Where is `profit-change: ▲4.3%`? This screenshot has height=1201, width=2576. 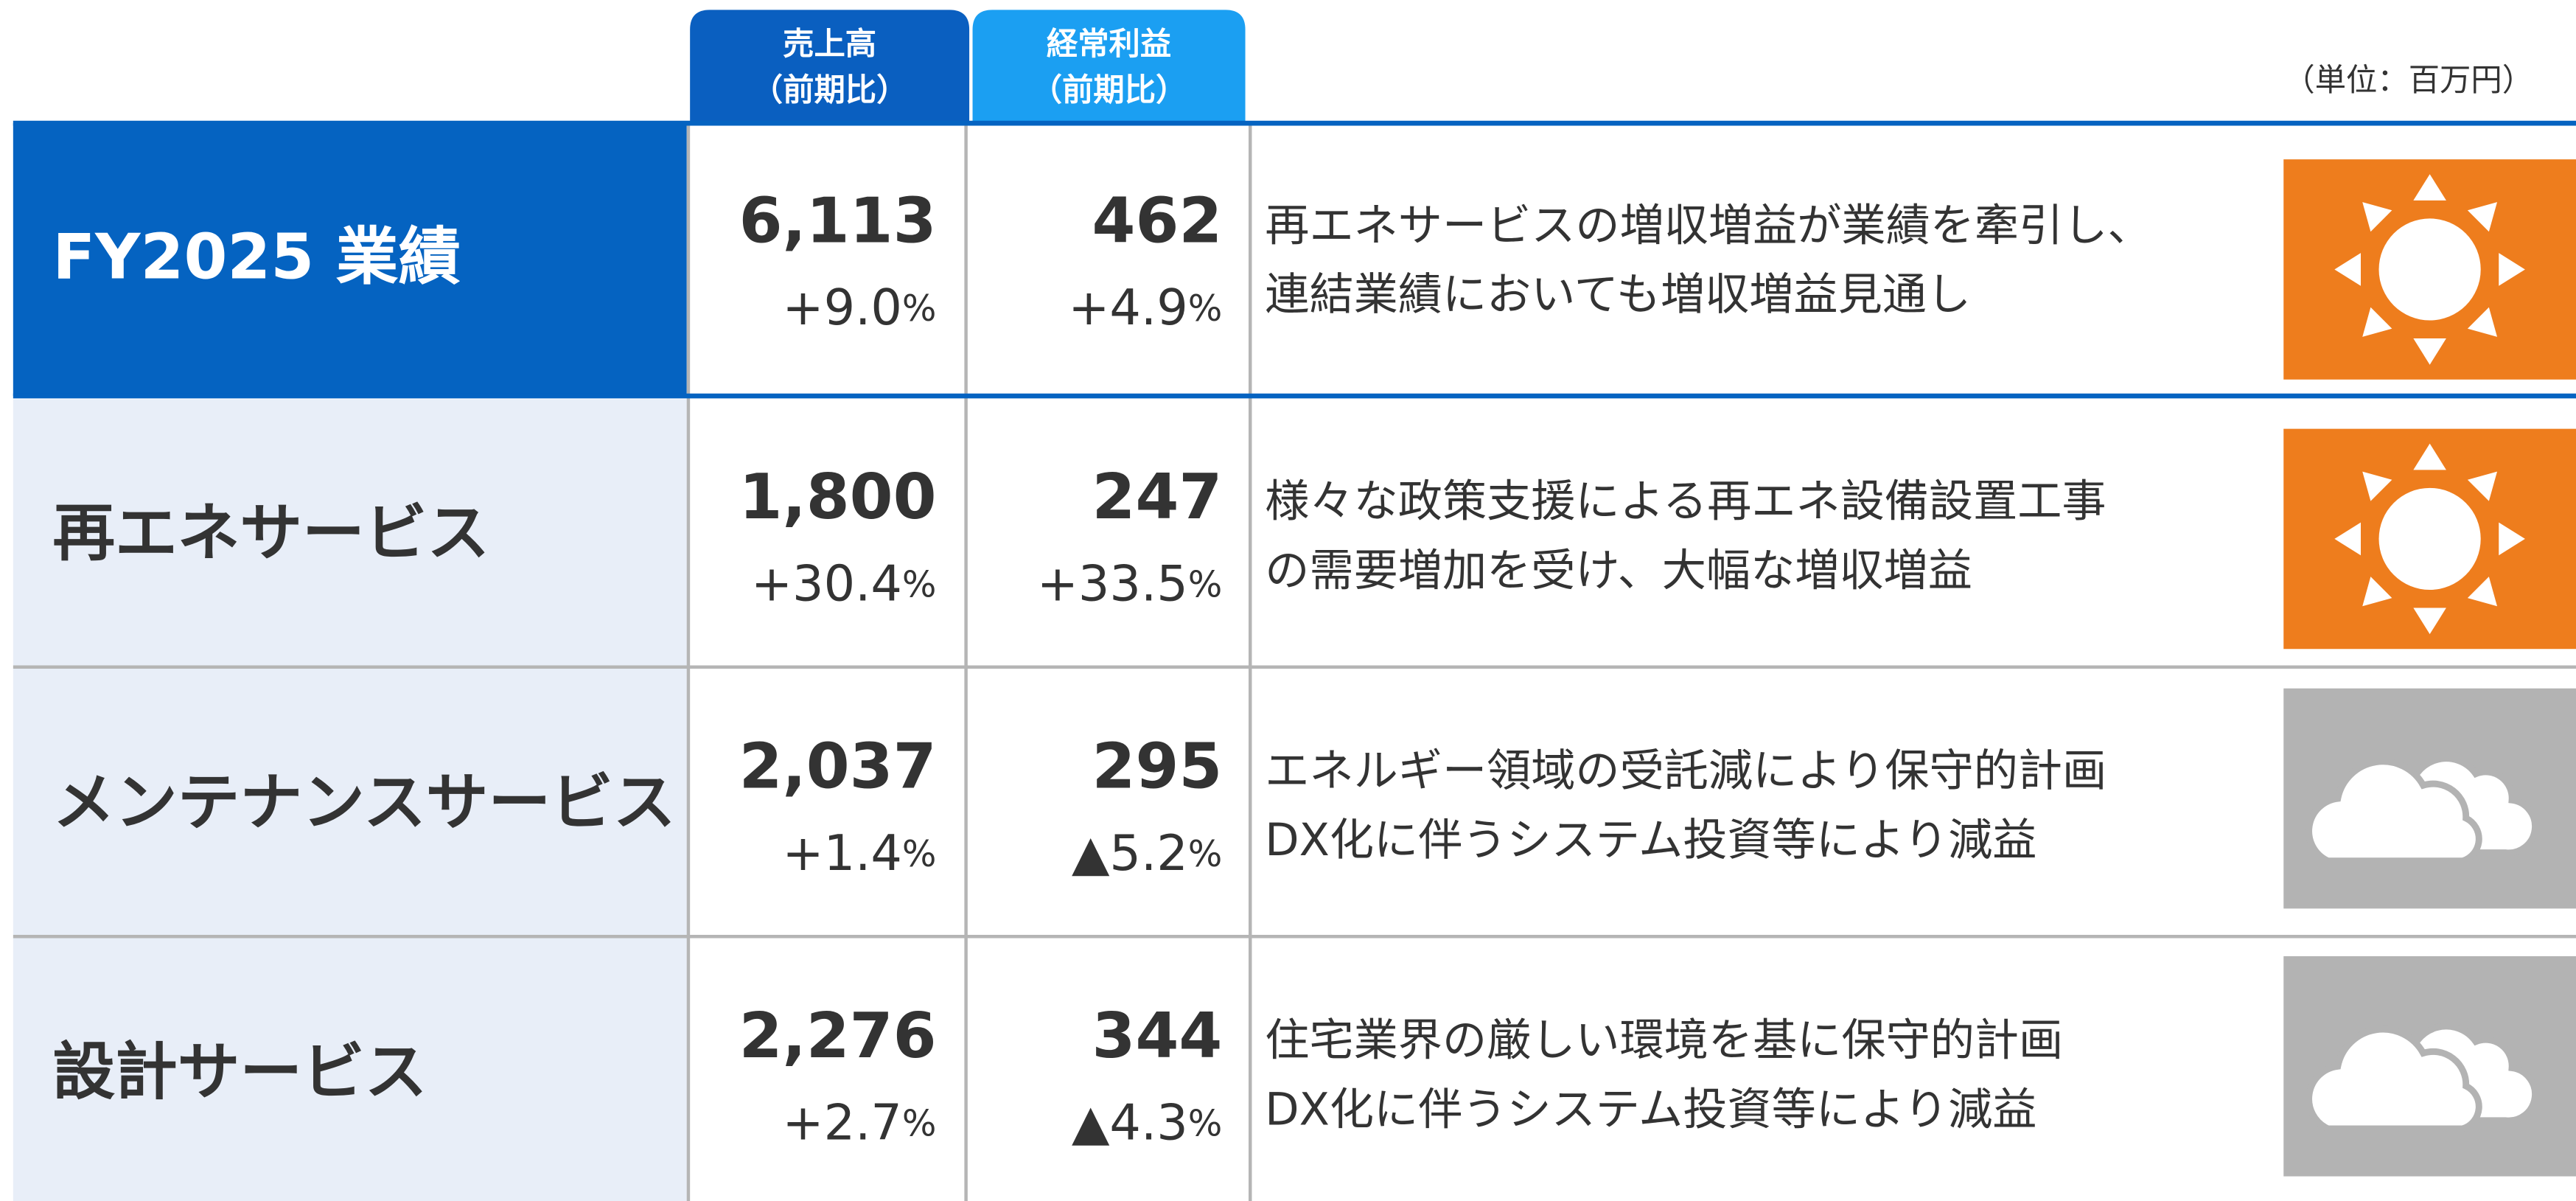 profit-change: ▲4.3% is located at coordinates (1147, 1122).